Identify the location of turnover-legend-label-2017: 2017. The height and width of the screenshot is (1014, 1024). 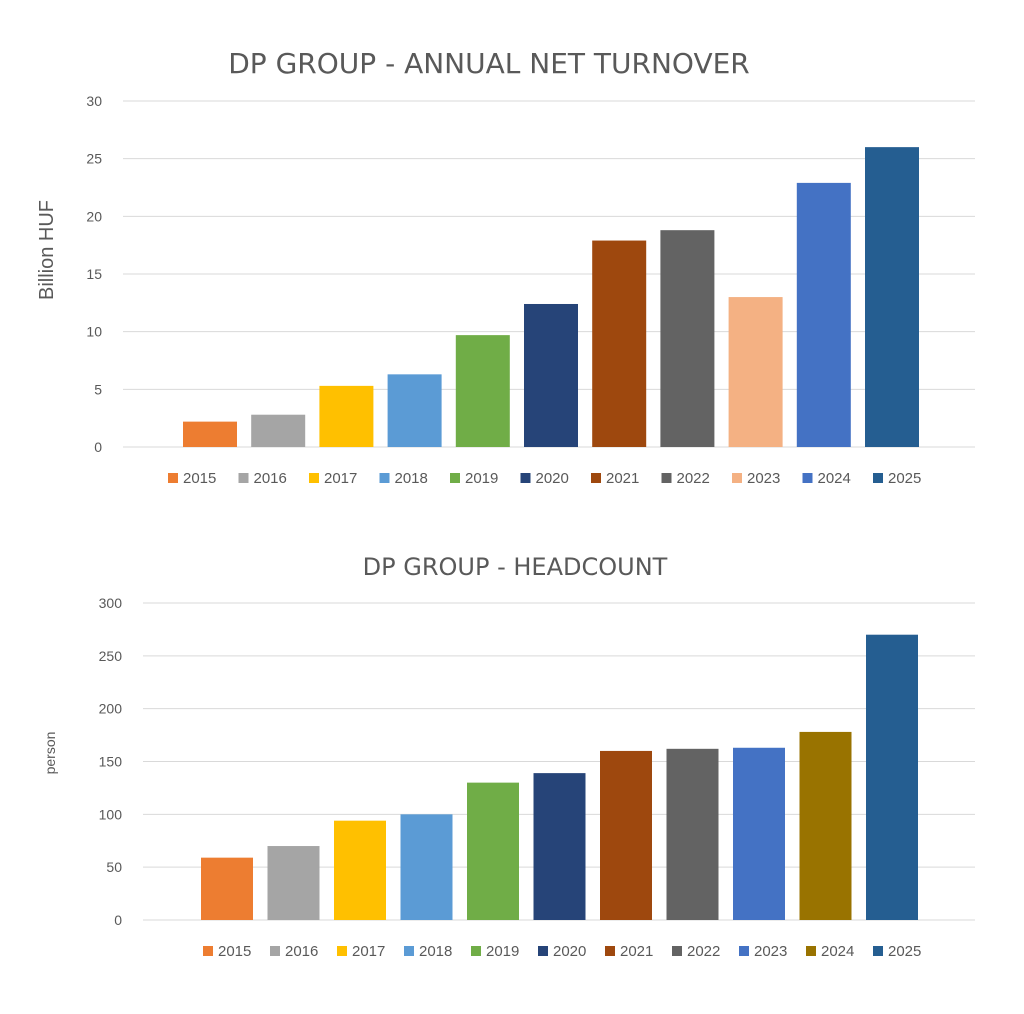
(340, 478).